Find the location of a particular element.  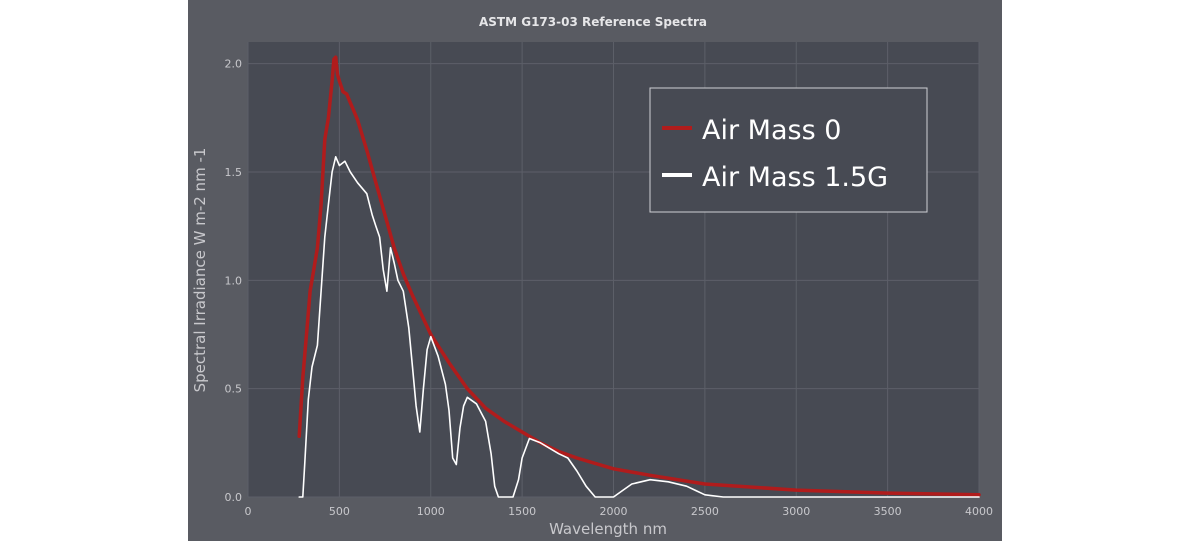

y-tick-label: 1.5 is located at coordinates (234, 172).